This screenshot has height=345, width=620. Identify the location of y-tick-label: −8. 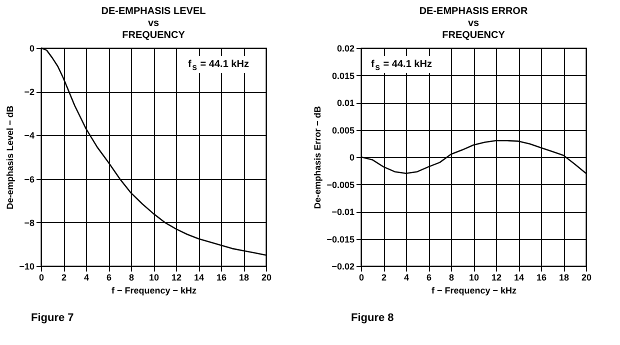
(29, 223).